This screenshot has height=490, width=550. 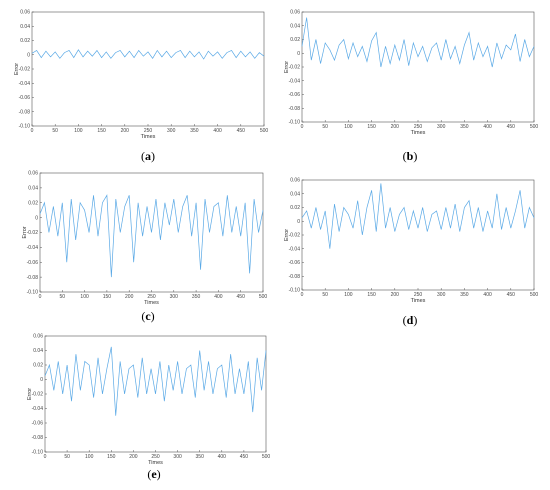 What do you see at coordinates (153, 474) in the screenshot?
I see `panel-label-e: (e)` at bounding box center [153, 474].